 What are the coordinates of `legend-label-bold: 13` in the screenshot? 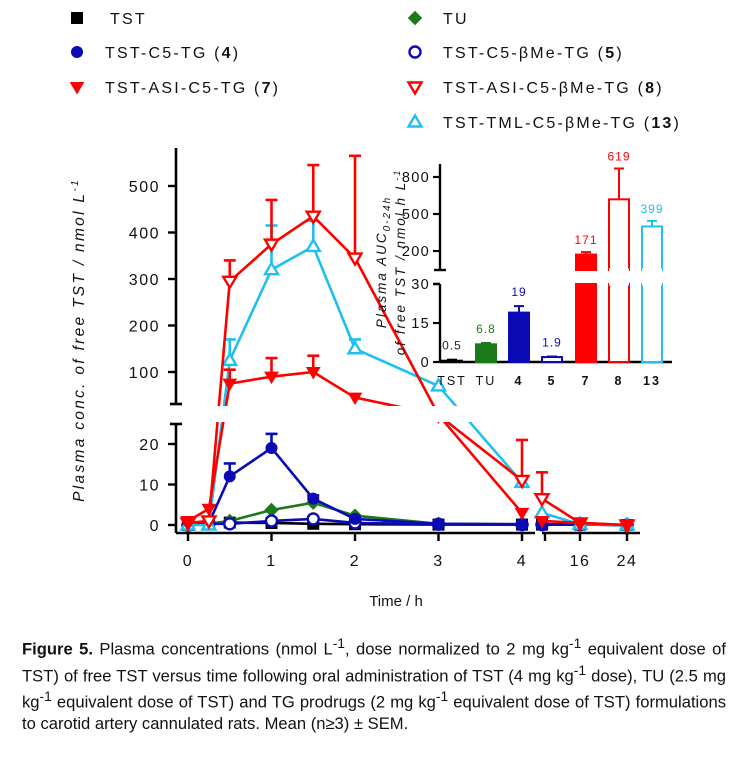 It's located at (662, 123).